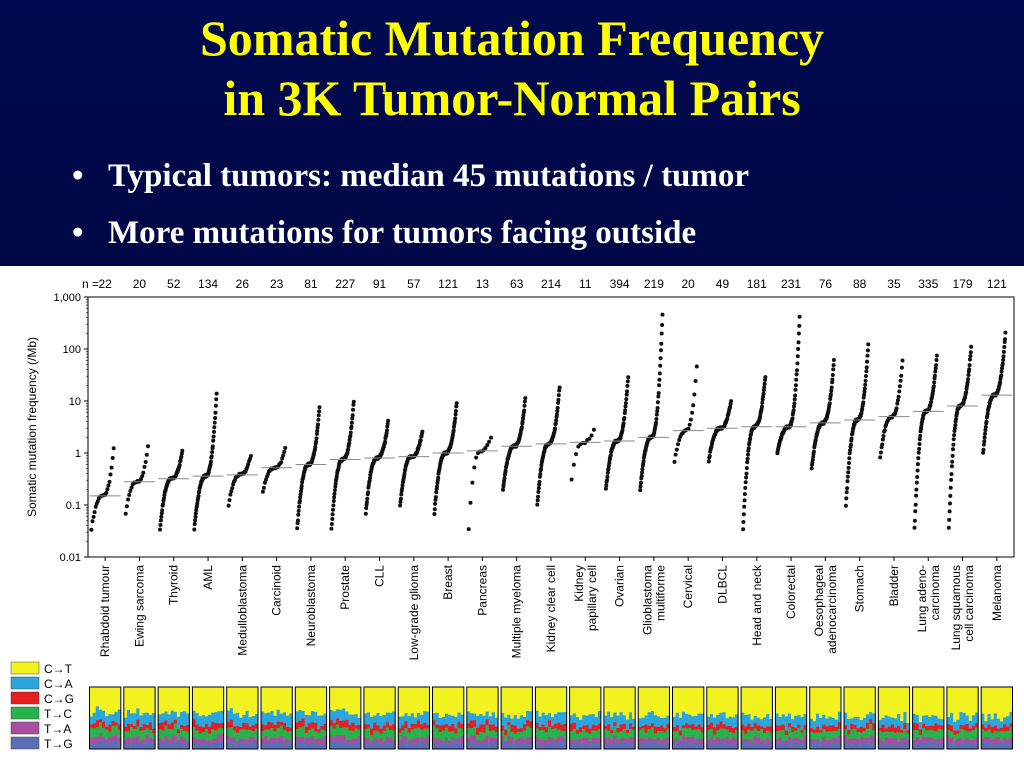 This screenshot has width=1024, height=768. Describe the element at coordinates (654, 718) in the screenshot. I see `spectrum-strip-border` at that location.